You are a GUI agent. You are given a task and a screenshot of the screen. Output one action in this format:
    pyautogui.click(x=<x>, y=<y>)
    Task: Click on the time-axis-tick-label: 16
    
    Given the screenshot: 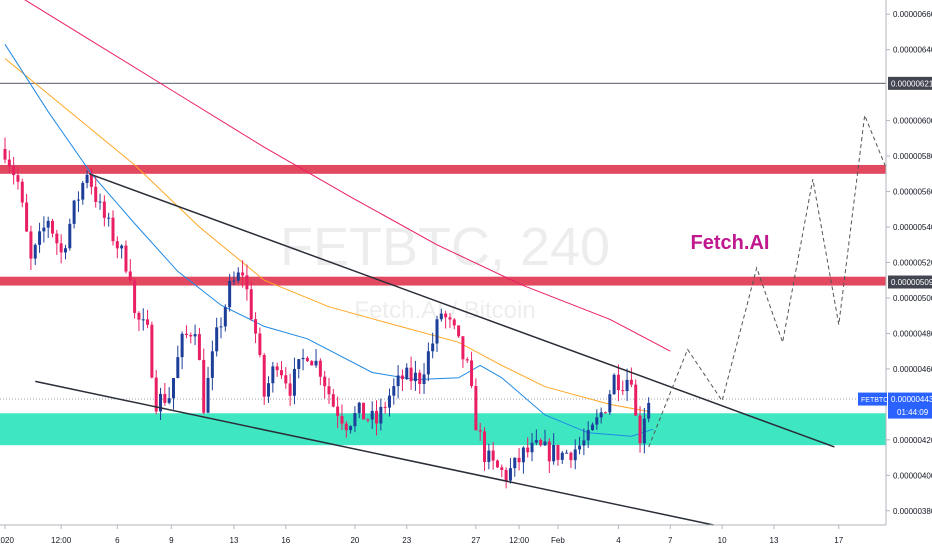 What is the action you would take?
    pyautogui.click(x=285, y=540)
    